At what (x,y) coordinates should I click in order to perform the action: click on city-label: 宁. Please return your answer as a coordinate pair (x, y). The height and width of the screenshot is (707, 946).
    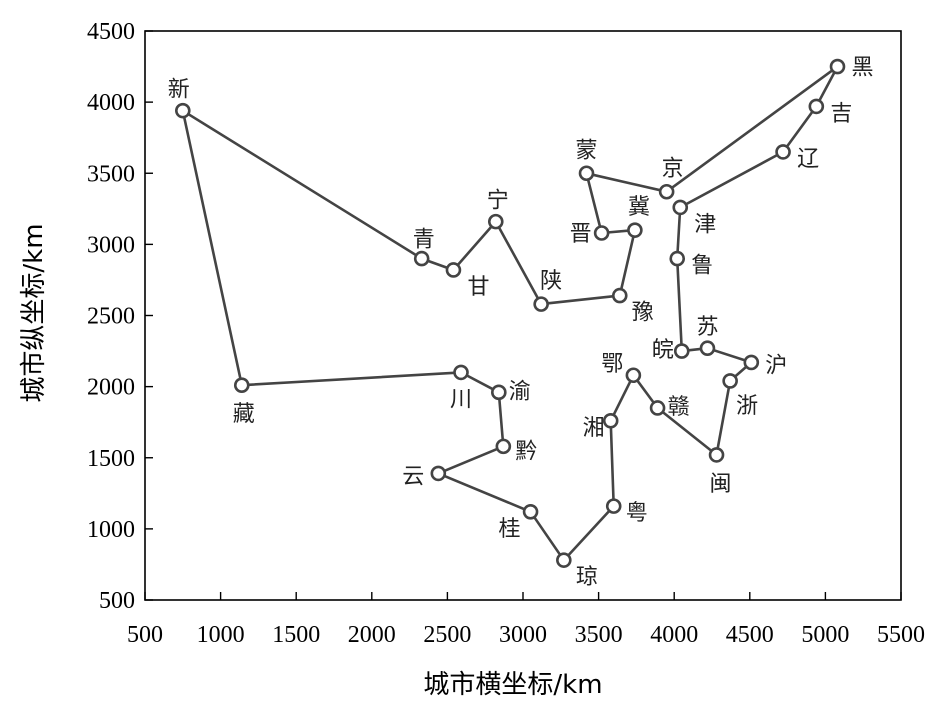
    Looking at the image, I should click on (498, 201).